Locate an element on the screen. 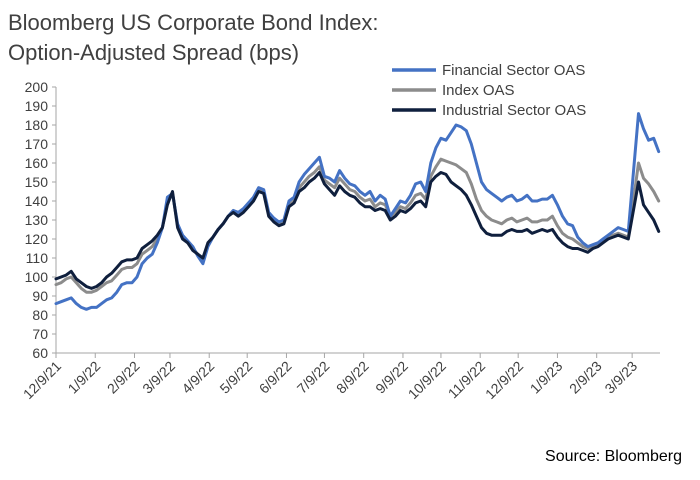 The height and width of the screenshot is (480, 700). y-tick-label: 200 is located at coordinates (37, 87).